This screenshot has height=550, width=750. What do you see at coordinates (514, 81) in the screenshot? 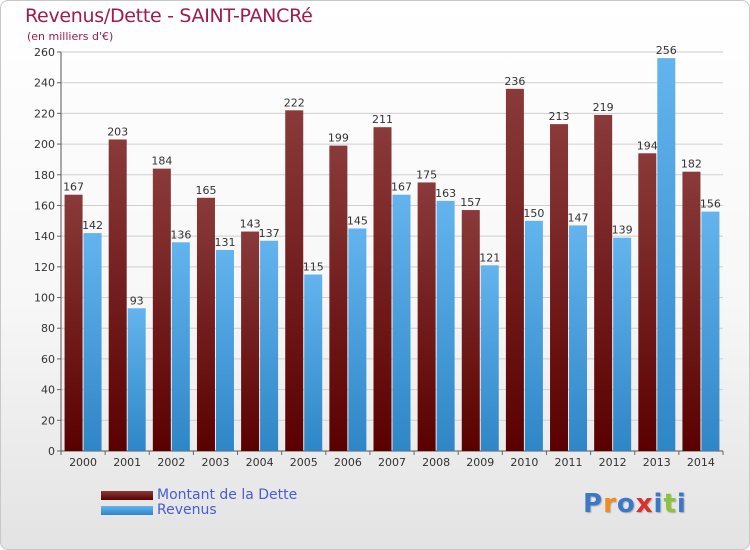
I see `data-label-dette: 236` at bounding box center [514, 81].